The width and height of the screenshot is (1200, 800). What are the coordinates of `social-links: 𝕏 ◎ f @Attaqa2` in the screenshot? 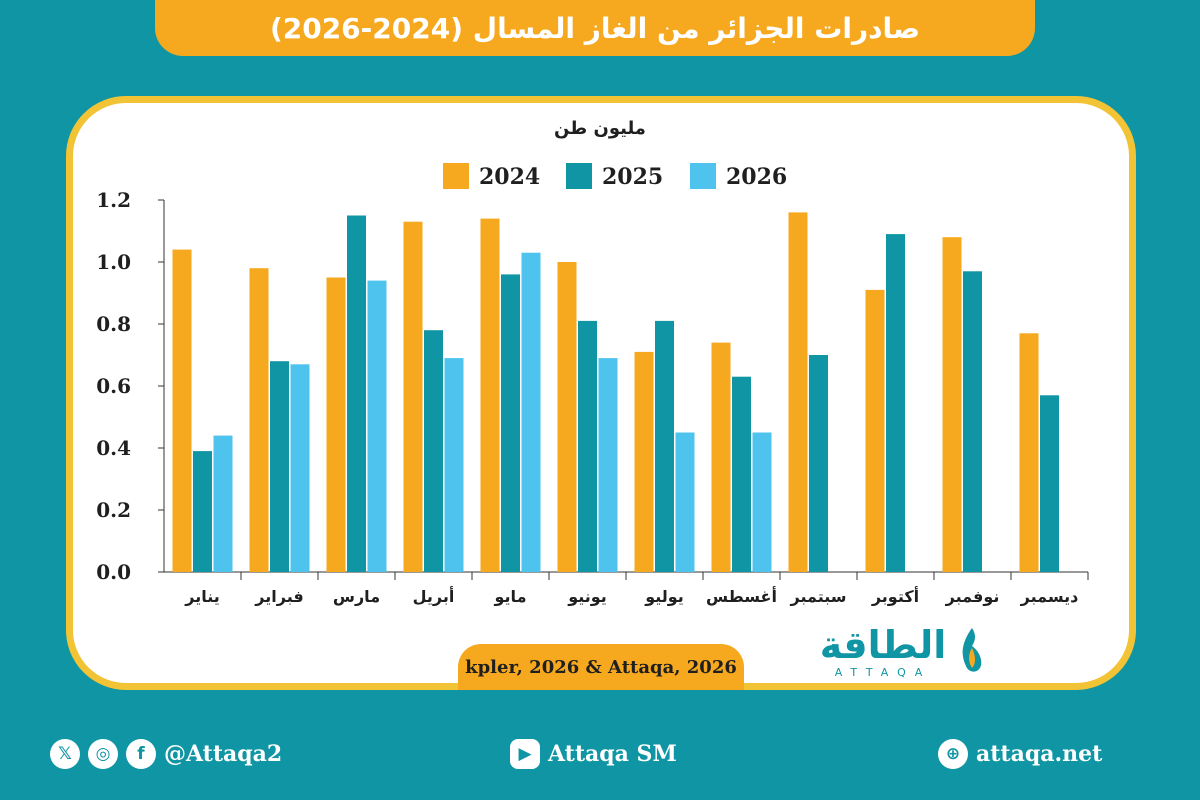 It's located at (166, 754).